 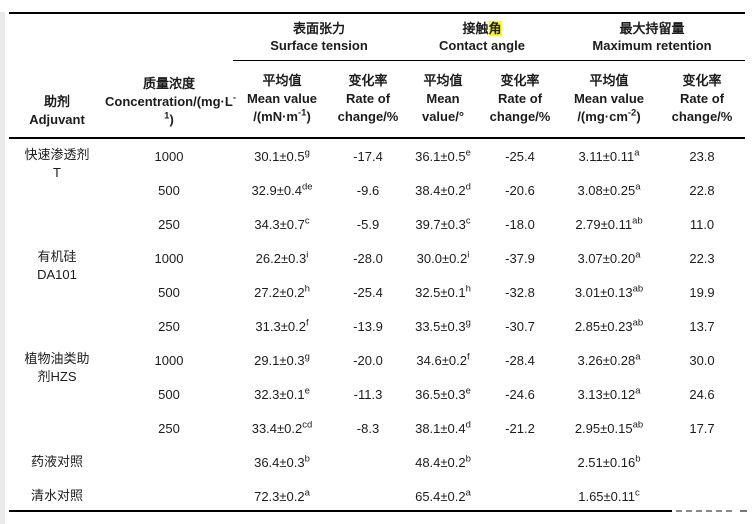 I want to click on subheader-max-retention-mean: 平均值 Mean value/(mg·cm-2), so click(x=609, y=99).